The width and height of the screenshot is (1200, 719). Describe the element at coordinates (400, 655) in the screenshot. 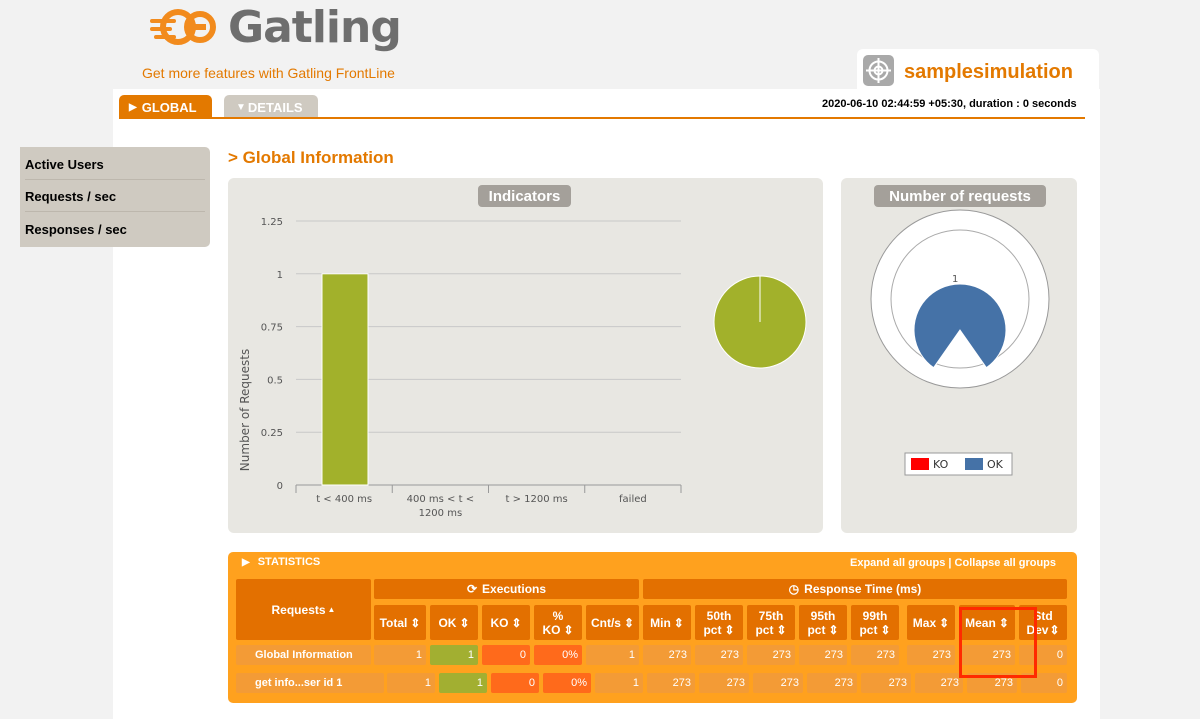

I see `cell-total: 1` at that location.